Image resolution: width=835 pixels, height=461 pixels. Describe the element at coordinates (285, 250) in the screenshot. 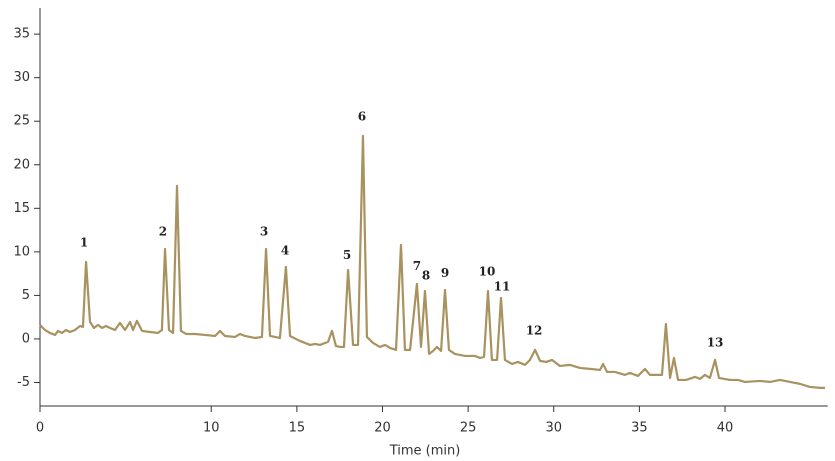

I see `peak-label: 4` at that location.